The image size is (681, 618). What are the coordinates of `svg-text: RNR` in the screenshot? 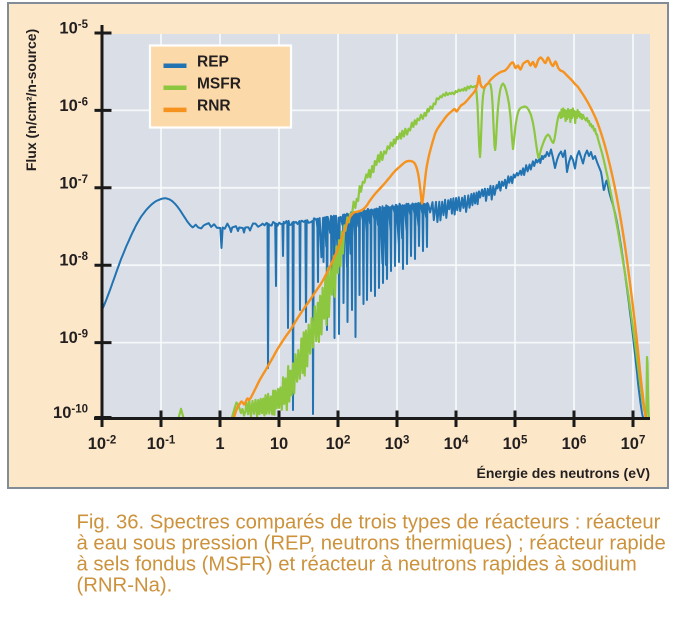 It's located at (214, 106).